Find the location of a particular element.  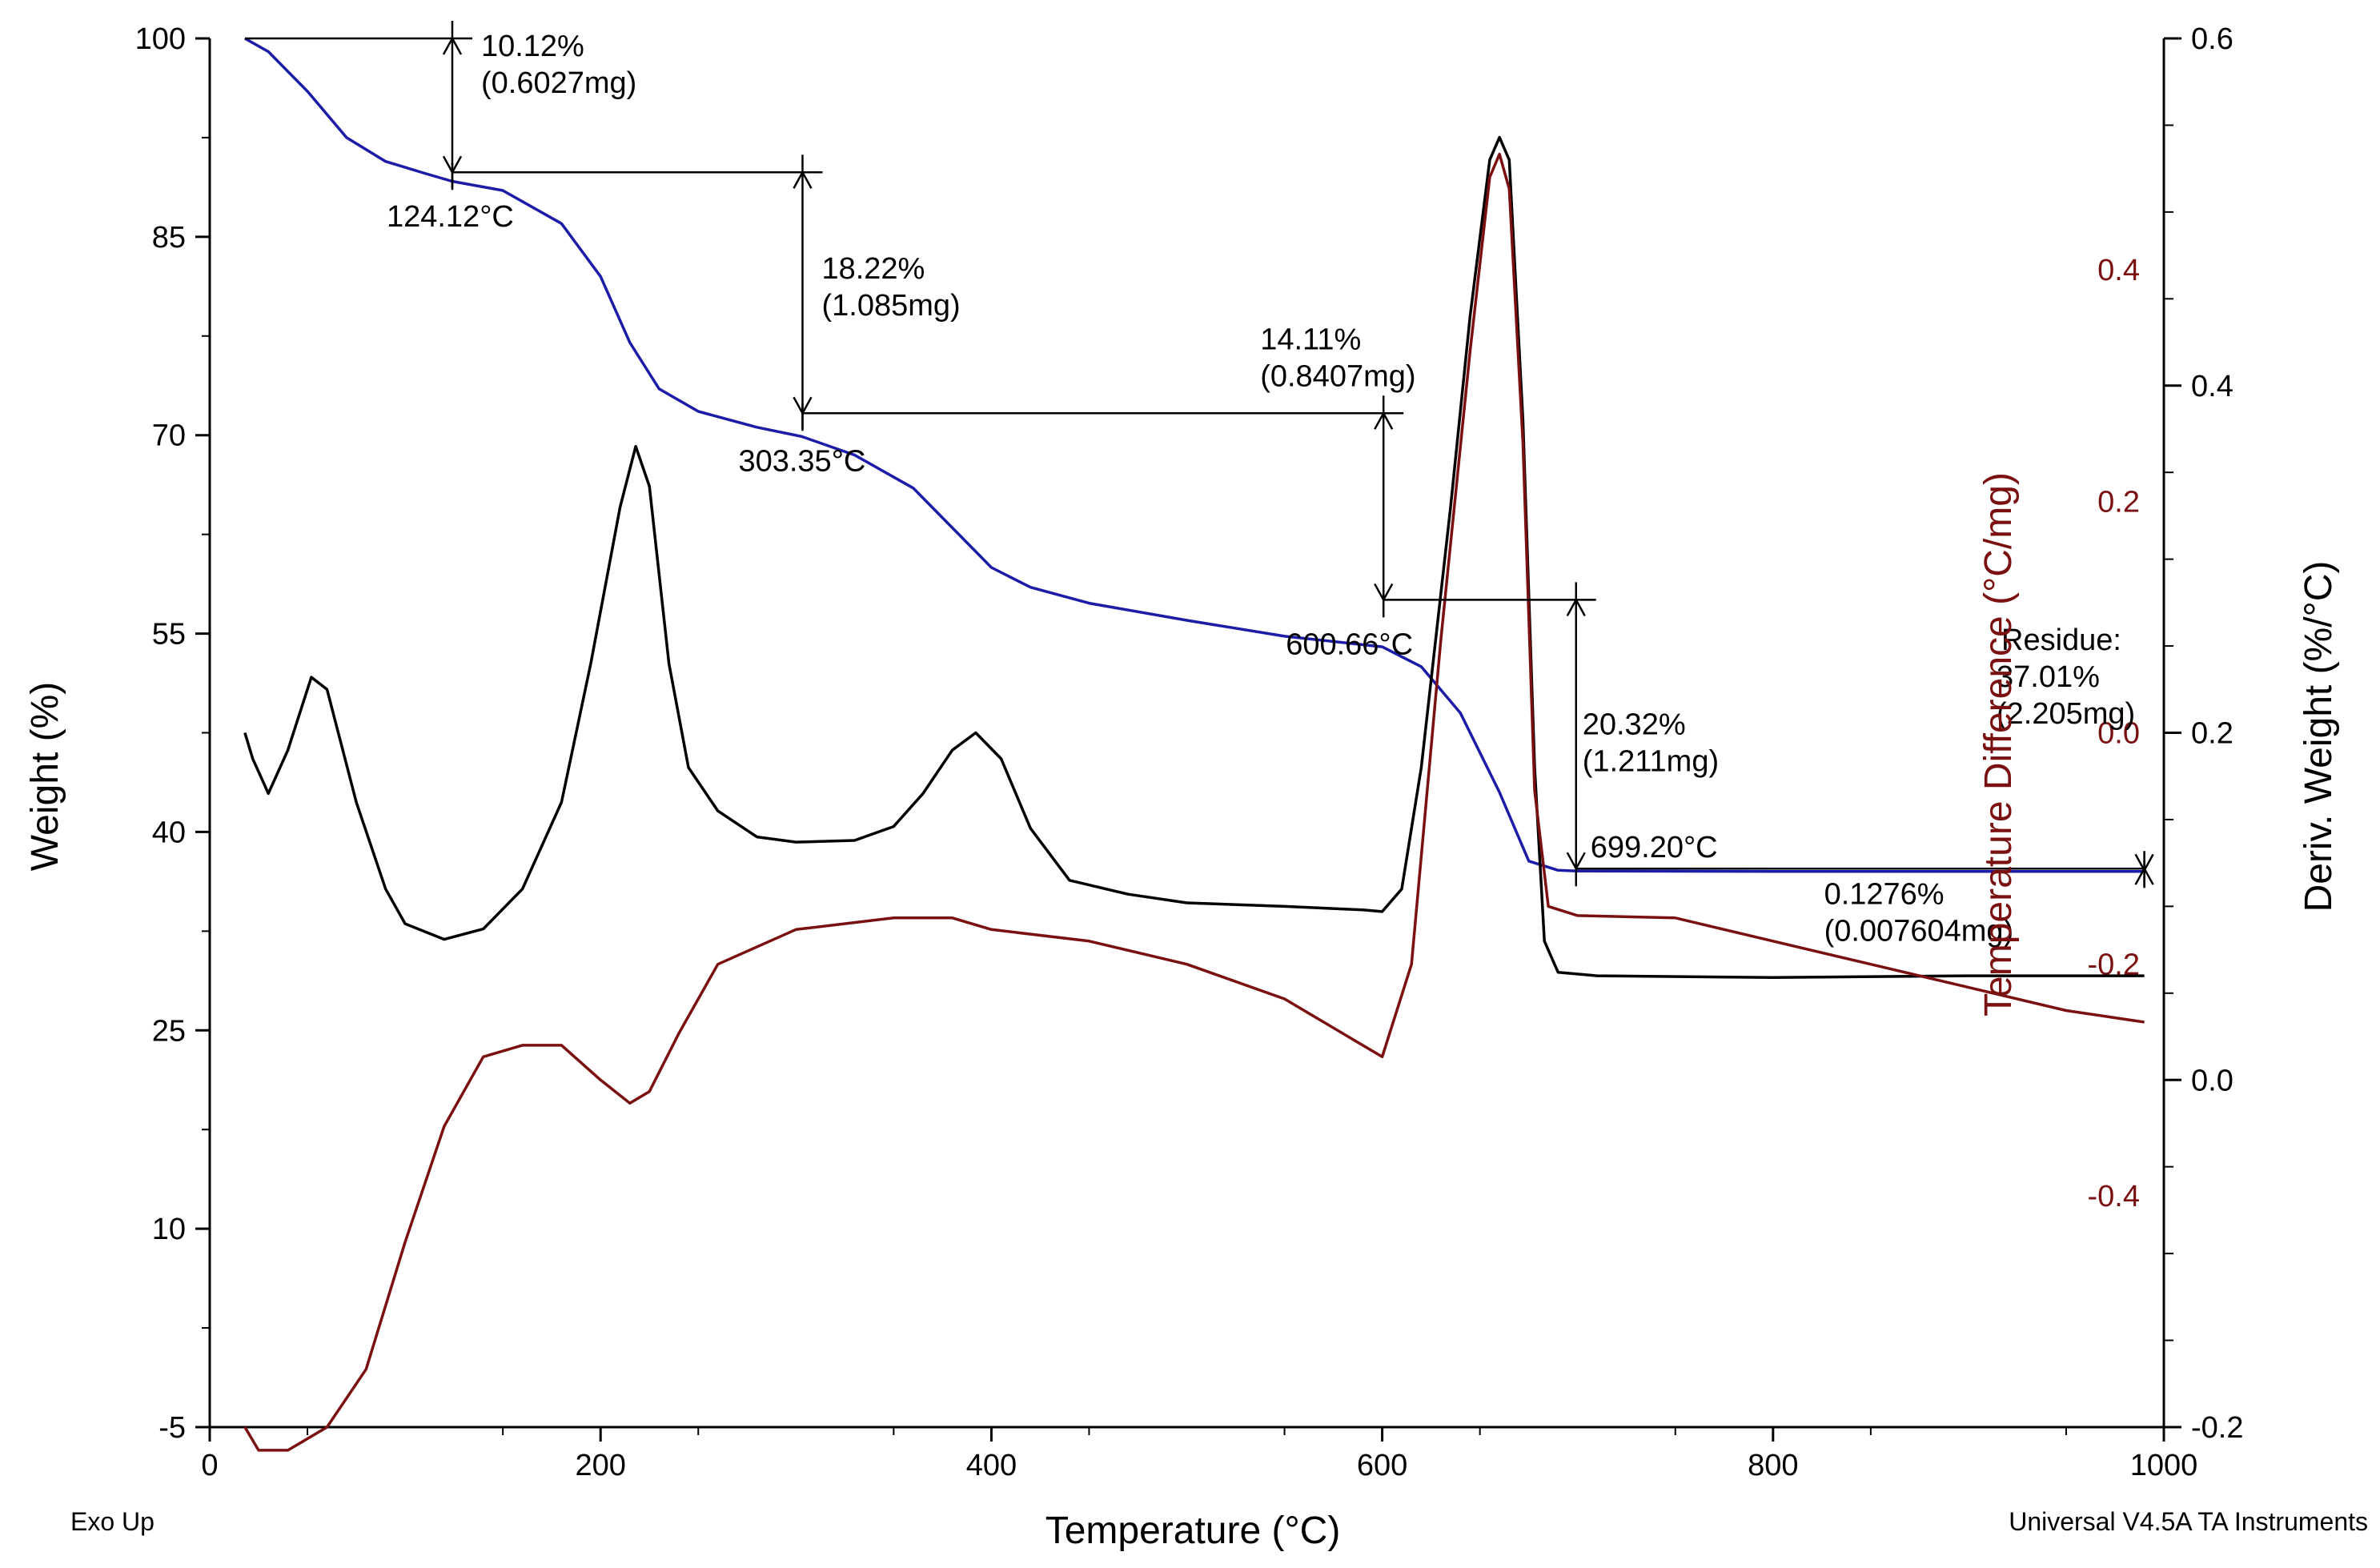

step-mass-label: (0.007604mg) is located at coordinates (1919, 931).